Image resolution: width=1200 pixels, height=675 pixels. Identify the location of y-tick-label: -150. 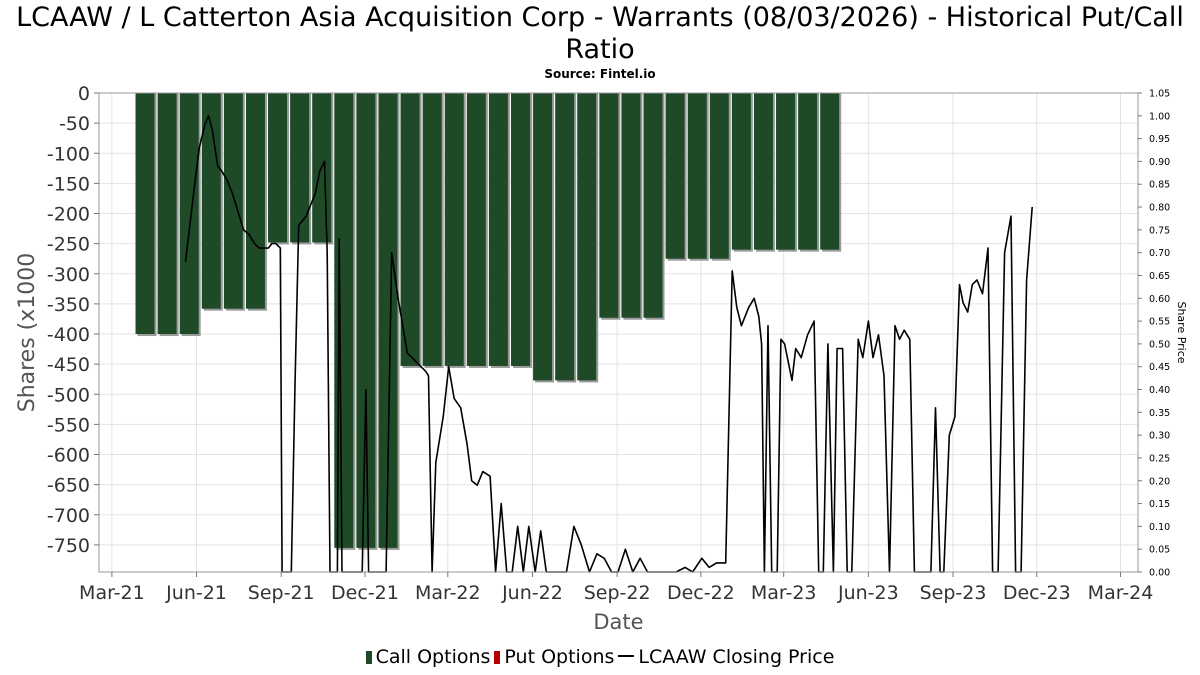
(68, 184).